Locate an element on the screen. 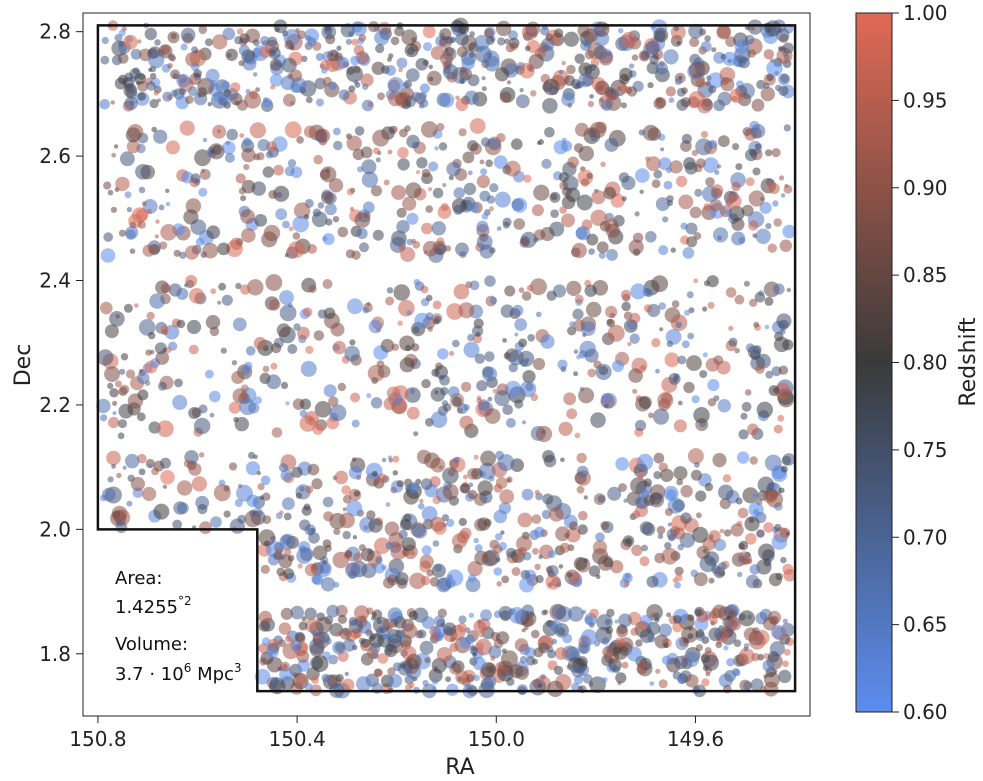 The image size is (983, 781). colorbar-ticks: 0.60 0.65 0.70 0.75 0.80 0.85 0.90 0.95 1.00 is located at coordinates (920, 362).